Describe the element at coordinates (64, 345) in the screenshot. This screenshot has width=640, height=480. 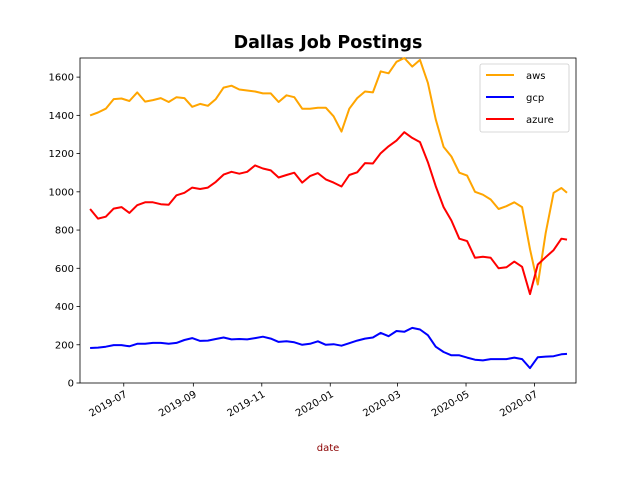
I see `y-tick-label: 200` at that location.